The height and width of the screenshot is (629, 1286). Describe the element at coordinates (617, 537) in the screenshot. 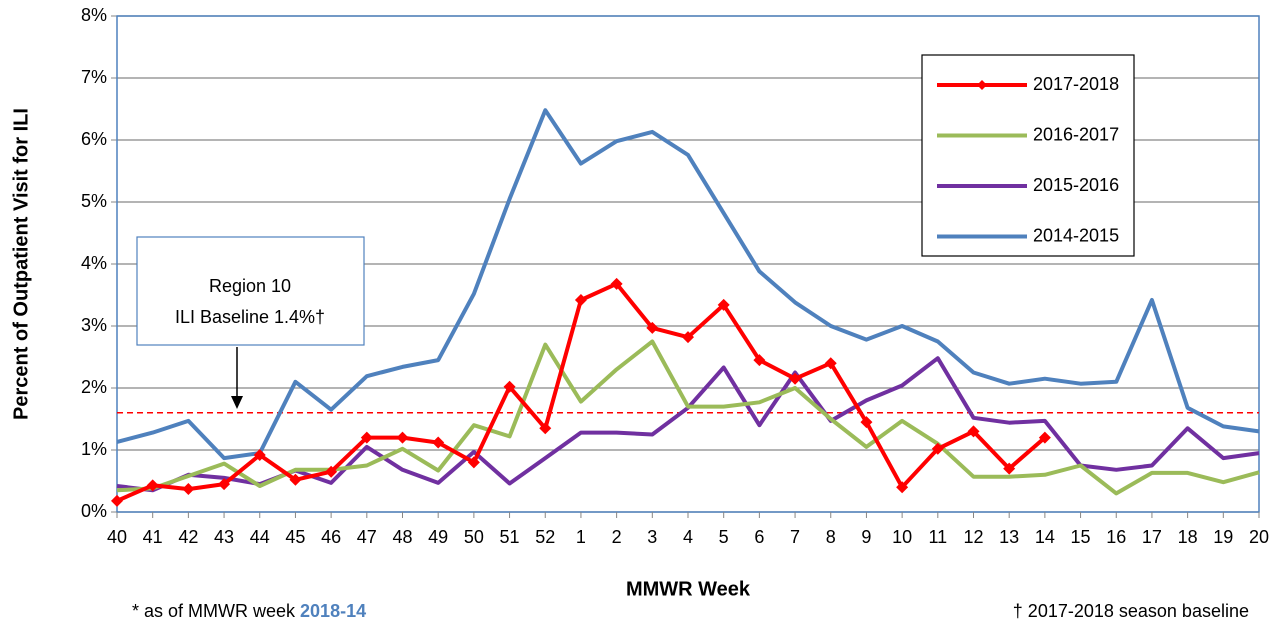

I see `x-tick-label: 2` at that location.